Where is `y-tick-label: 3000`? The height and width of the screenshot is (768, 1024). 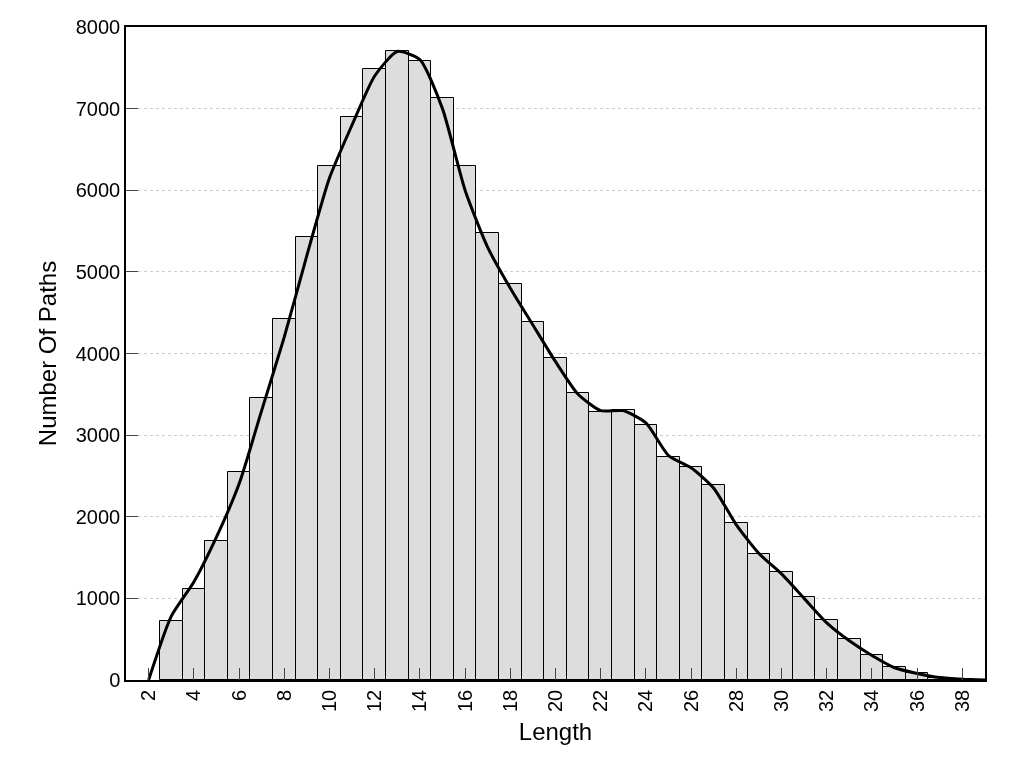
y-tick-label: 3000 is located at coordinates (98, 435).